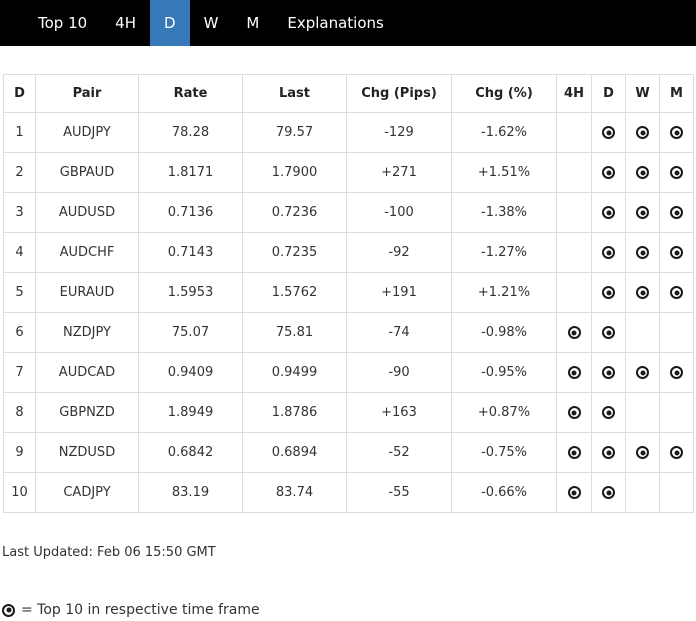  Describe the element at coordinates (348, 492) in the screenshot. I see `table-row: 10 CADJPY 83.19 83.74 -55 -0.66%` at that location.